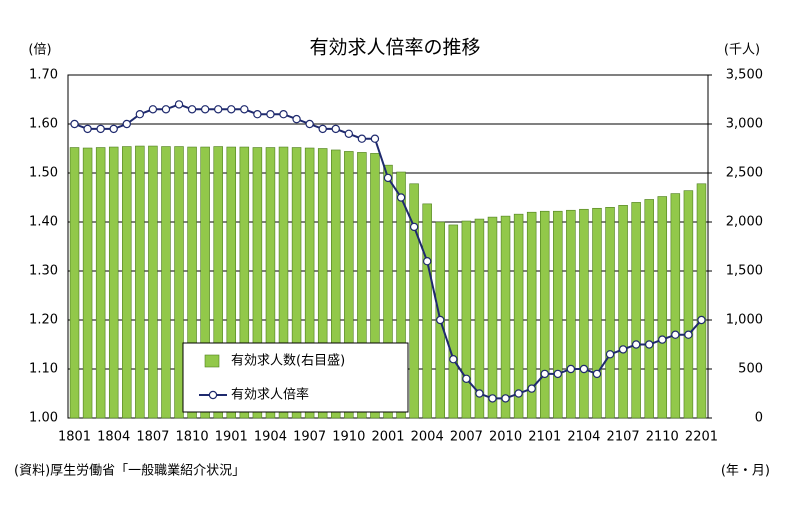  Describe the element at coordinates (43, 75) in the screenshot. I see `y-tick-label: 1.70` at that location.